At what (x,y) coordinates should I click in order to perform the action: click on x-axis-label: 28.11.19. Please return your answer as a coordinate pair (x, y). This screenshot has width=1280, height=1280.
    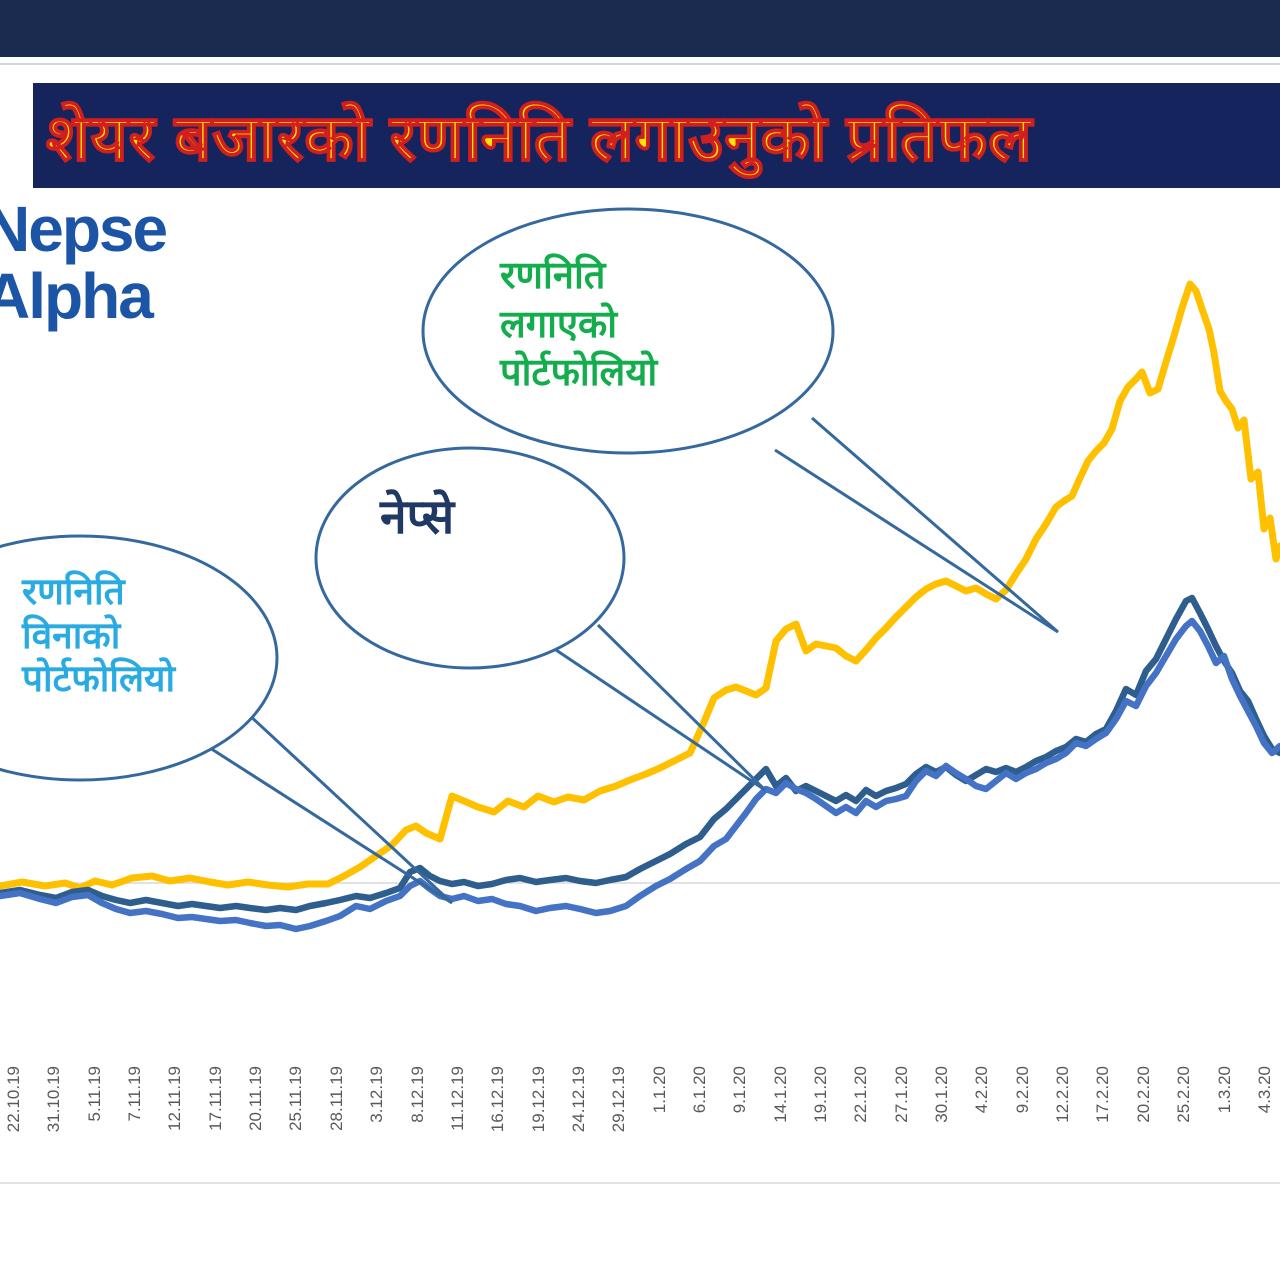
    Looking at the image, I should click on (336, 1098).